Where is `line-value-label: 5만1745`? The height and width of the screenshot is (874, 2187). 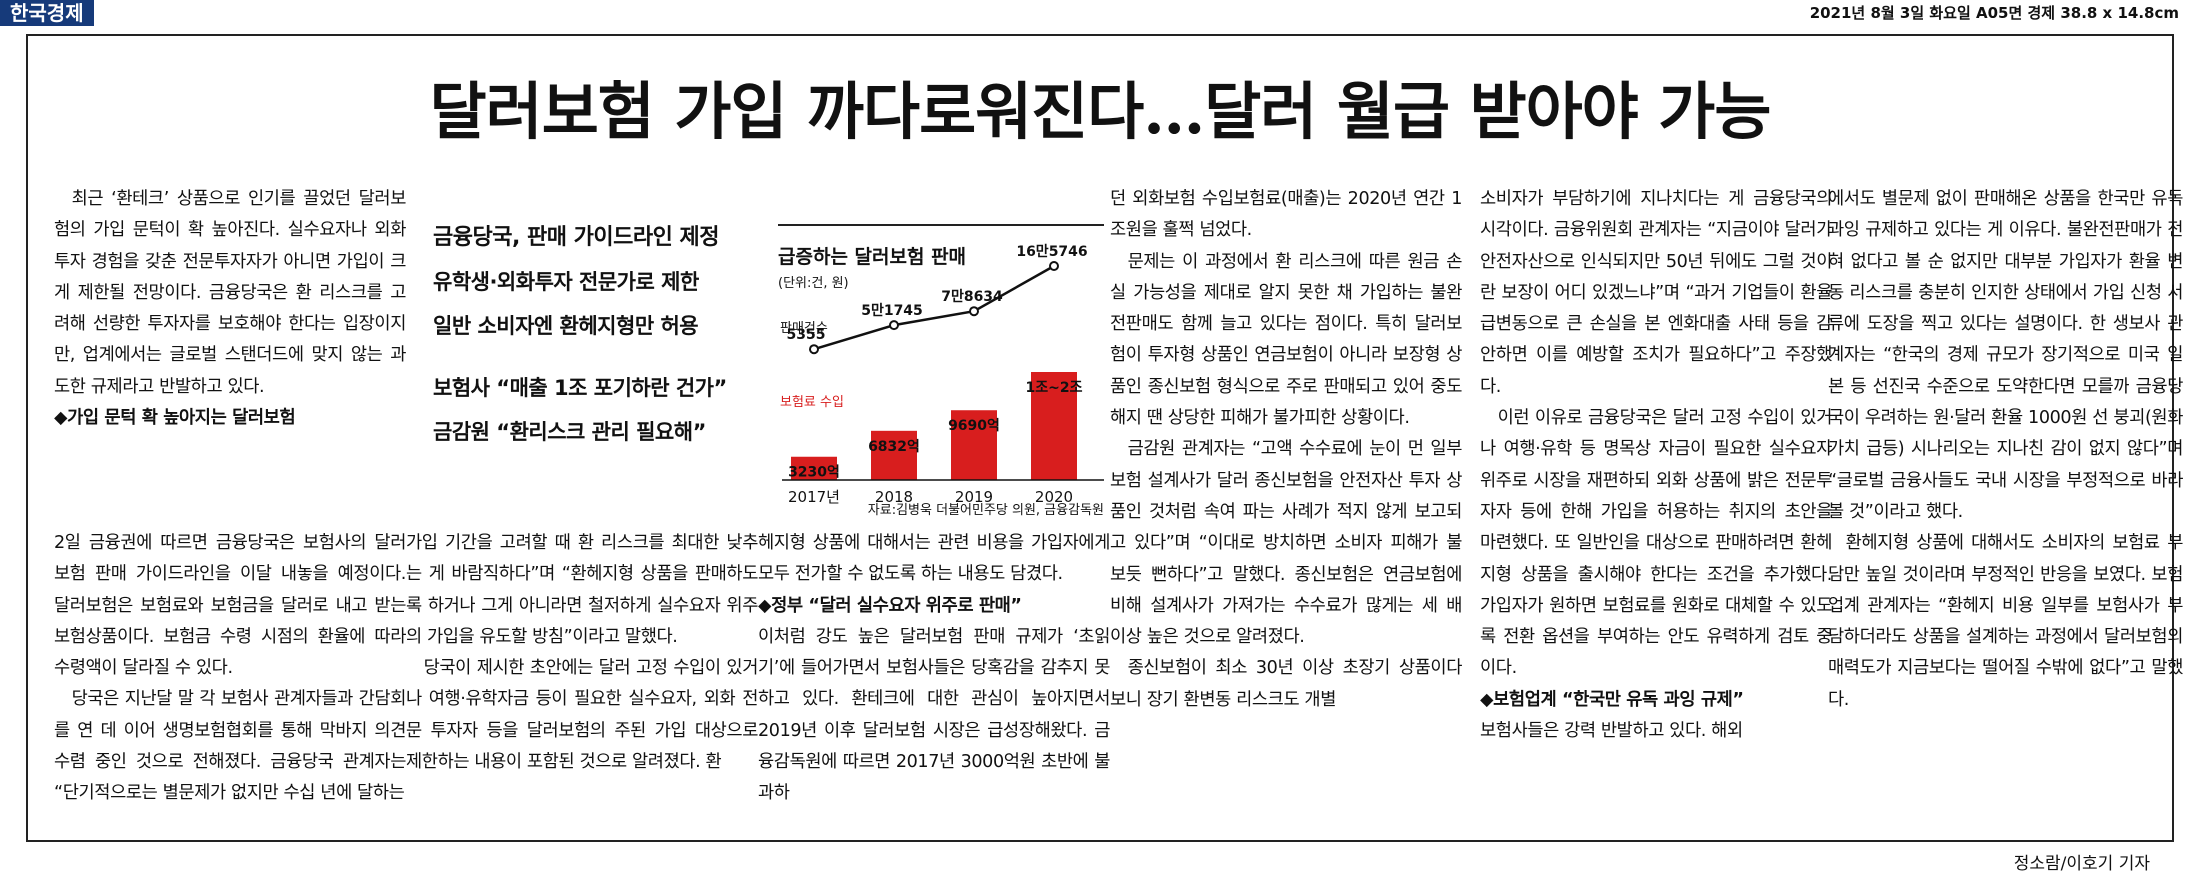 line-value-label: 5만1745 is located at coordinates (892, 311).